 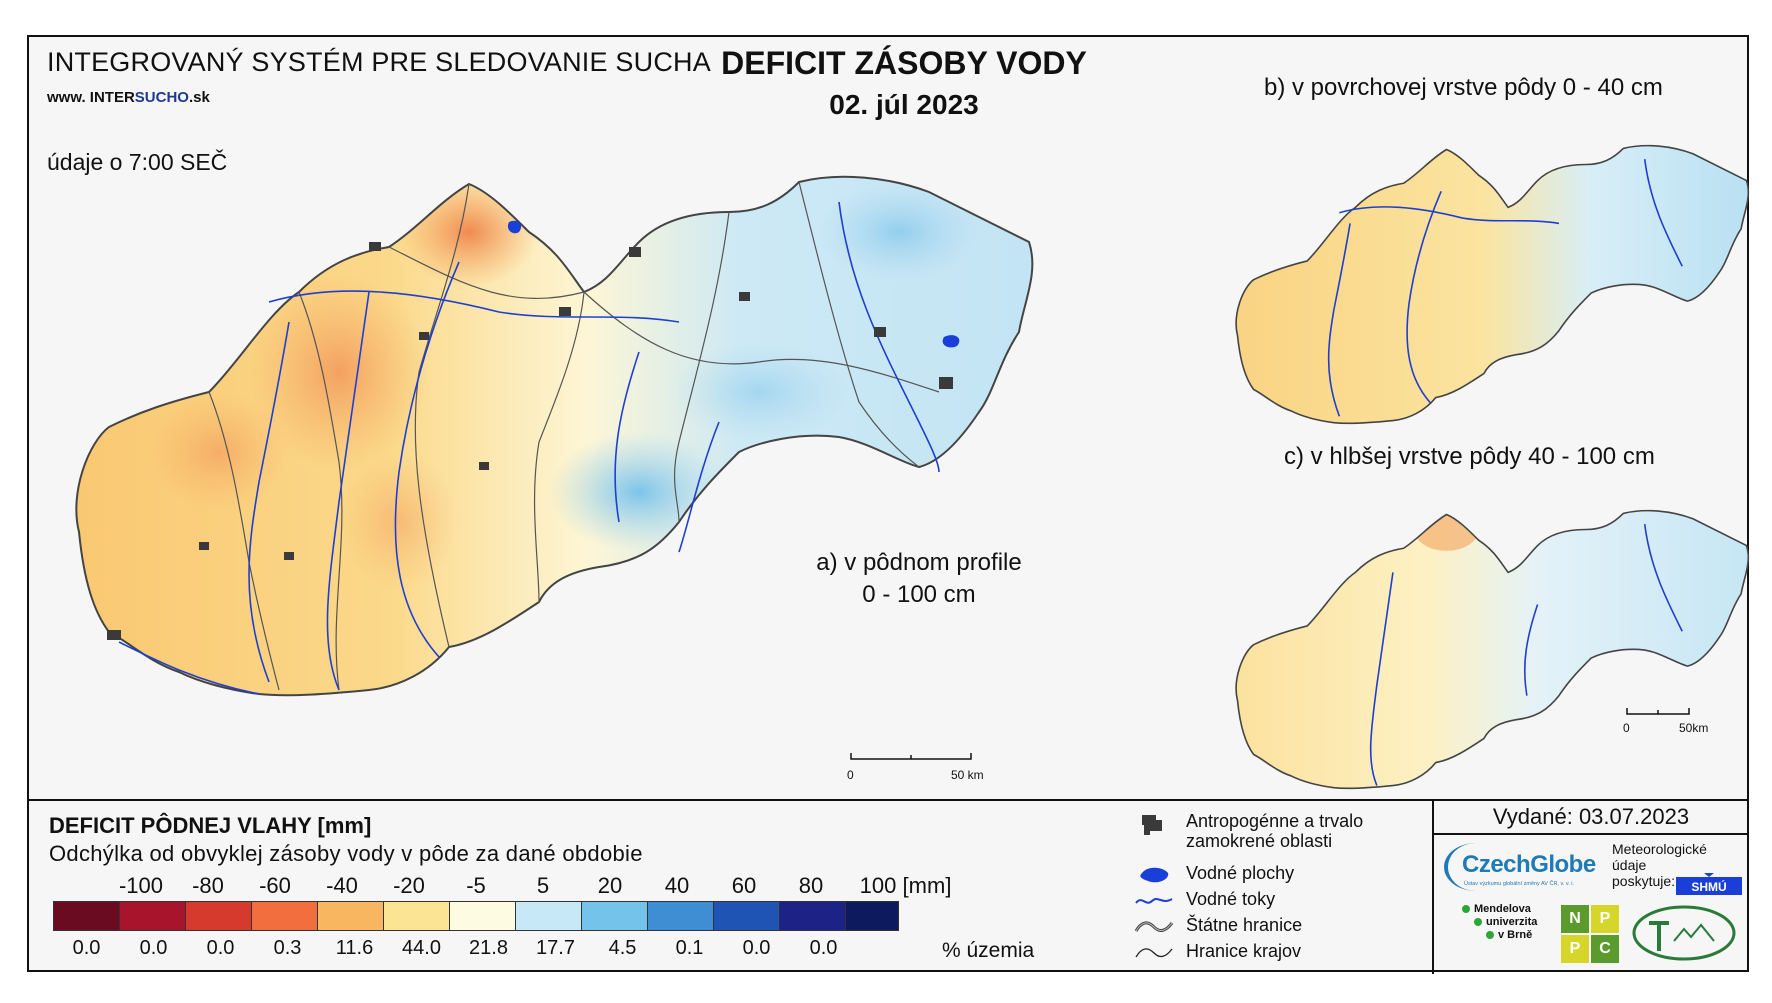 I want to click on website-link: www. INTERSUCHO.sk, so click(x=128, y=97).